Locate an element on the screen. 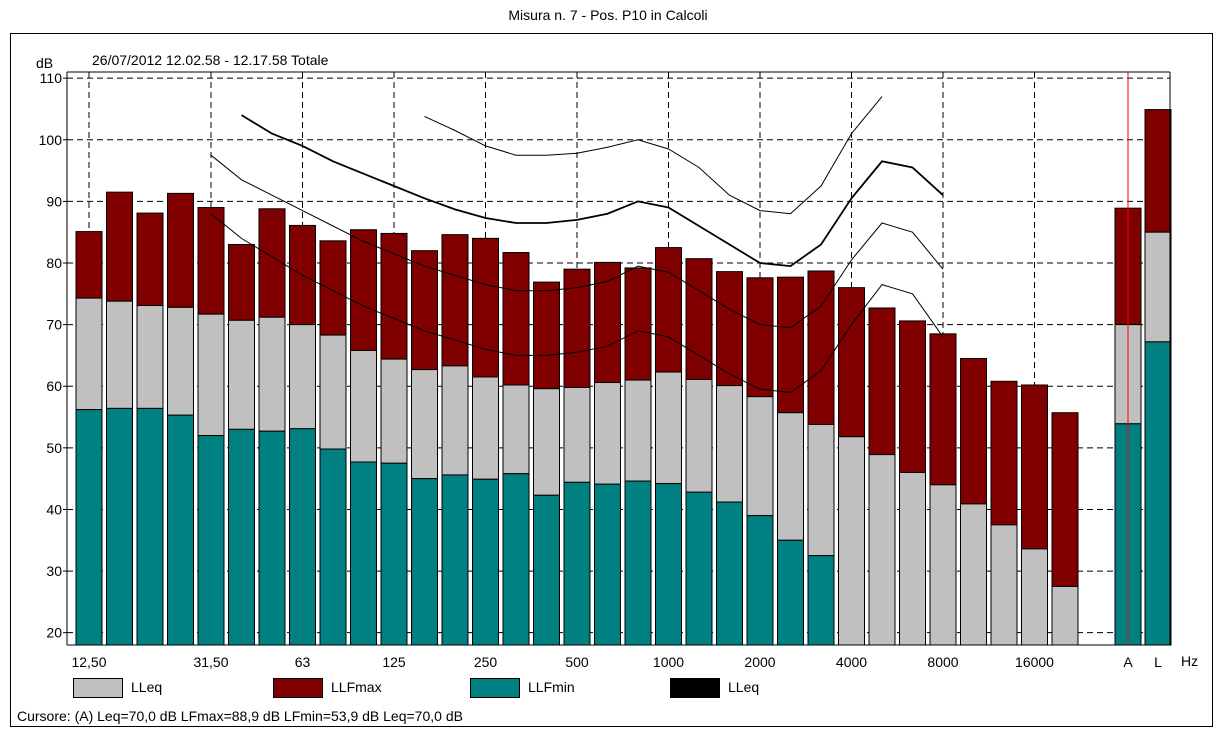  x-tick-label: 500 is located at coordinates (577, 662).